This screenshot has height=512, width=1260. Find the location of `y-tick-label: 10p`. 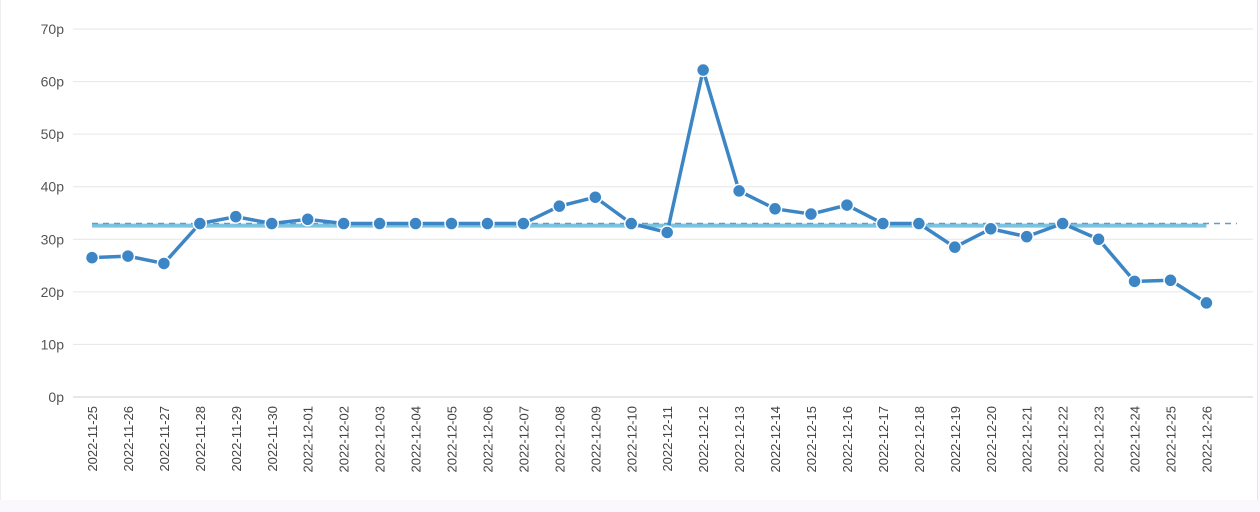

y-tick-label: 10p is located at coordinates (53, 344).